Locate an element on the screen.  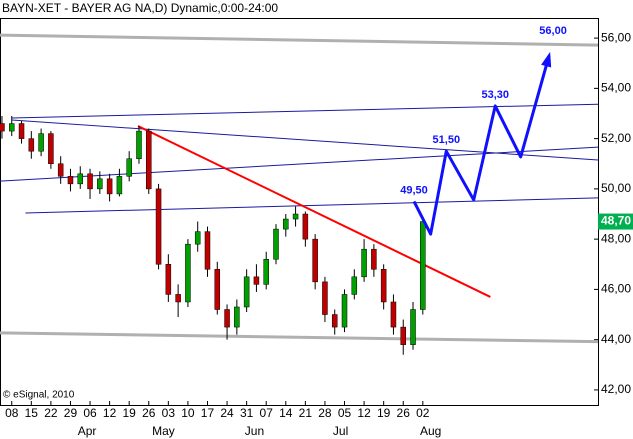
x-tick-label: 21 is located at coordinates (306, 413).